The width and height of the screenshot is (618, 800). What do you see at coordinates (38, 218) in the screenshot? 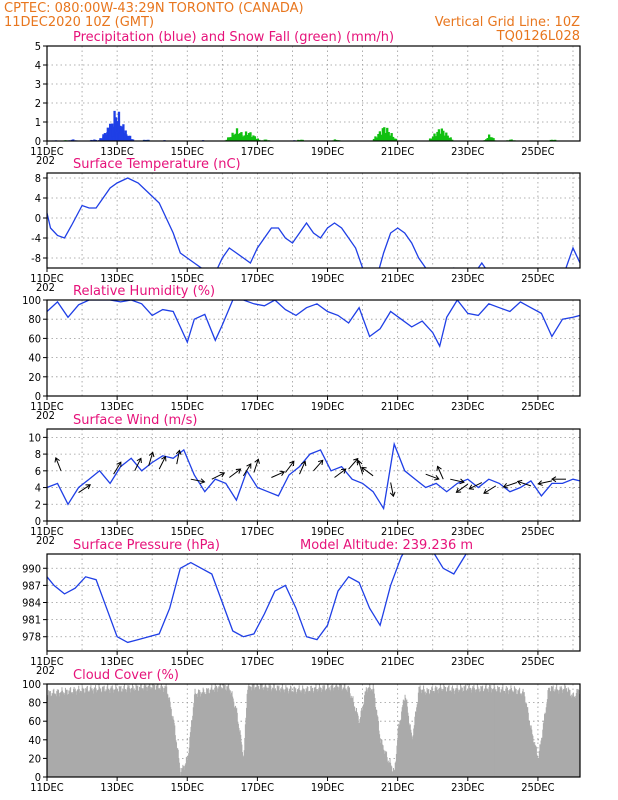
I see `y-tick-label: 0` at bounding box center [38, 218].